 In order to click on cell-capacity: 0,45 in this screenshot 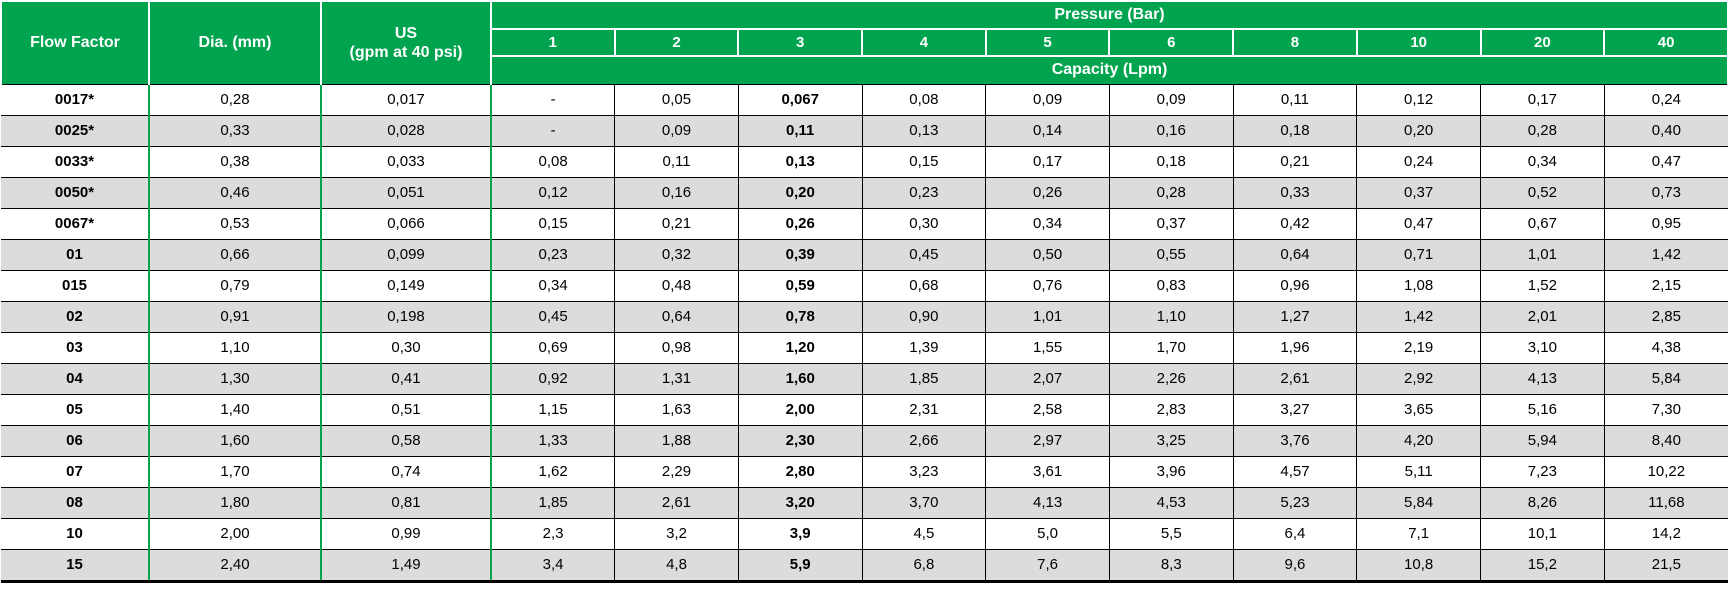, I will do `click(553, 316)`.